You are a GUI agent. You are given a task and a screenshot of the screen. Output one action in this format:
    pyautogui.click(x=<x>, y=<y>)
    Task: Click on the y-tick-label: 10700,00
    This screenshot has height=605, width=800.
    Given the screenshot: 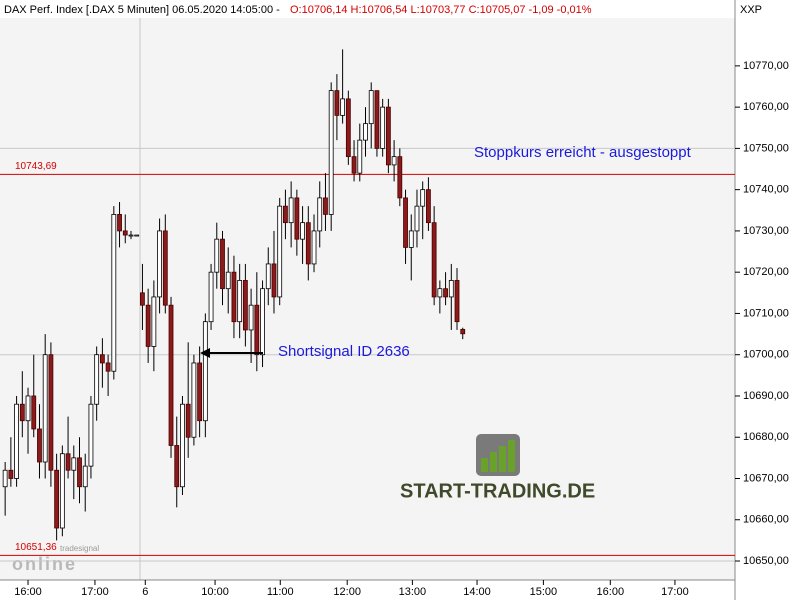 What is the action you would take?
    pyautogui.click(x=766, y=355)
    